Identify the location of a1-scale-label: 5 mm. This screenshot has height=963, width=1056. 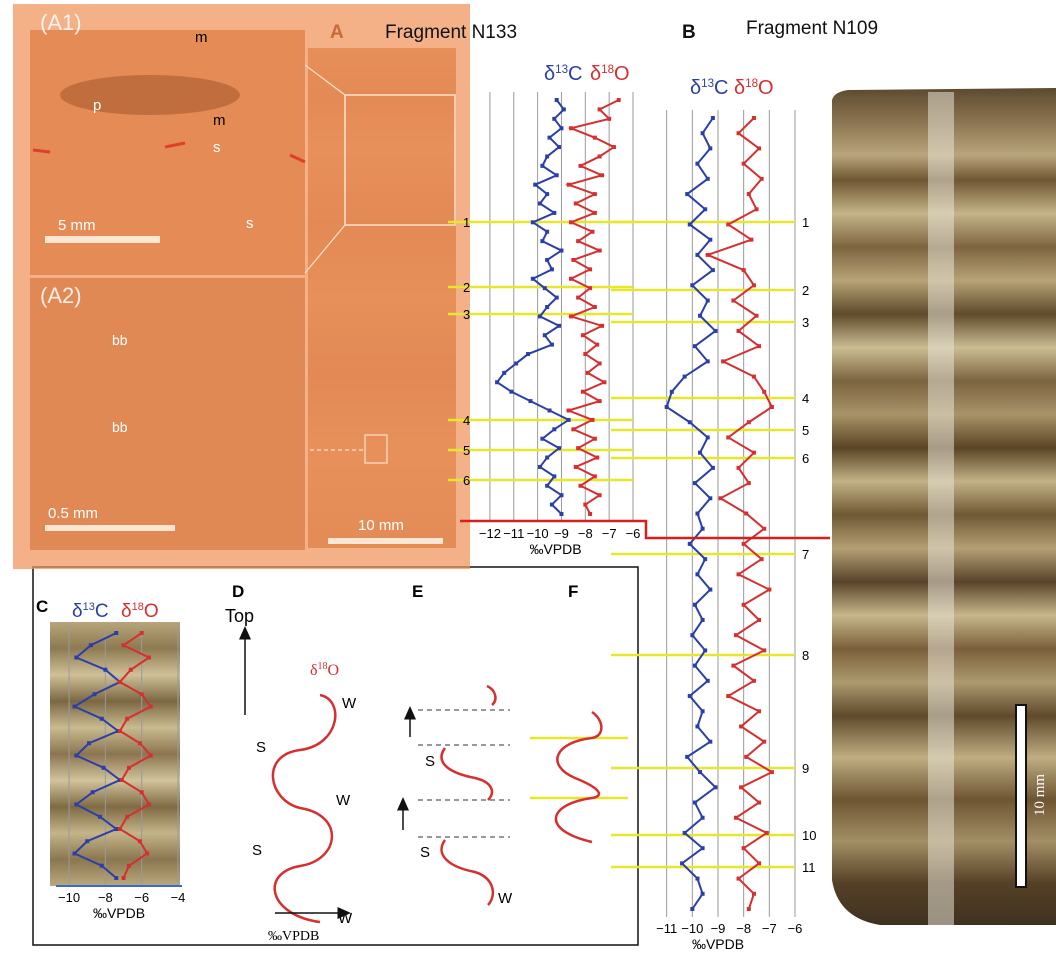
(77, 225).